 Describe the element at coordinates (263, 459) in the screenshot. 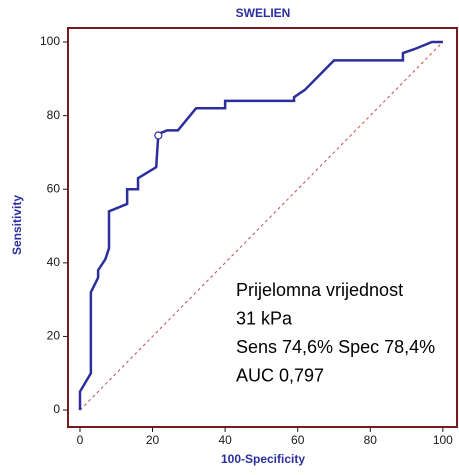

I see `x-axis-title: 100-Specificity` at that location.